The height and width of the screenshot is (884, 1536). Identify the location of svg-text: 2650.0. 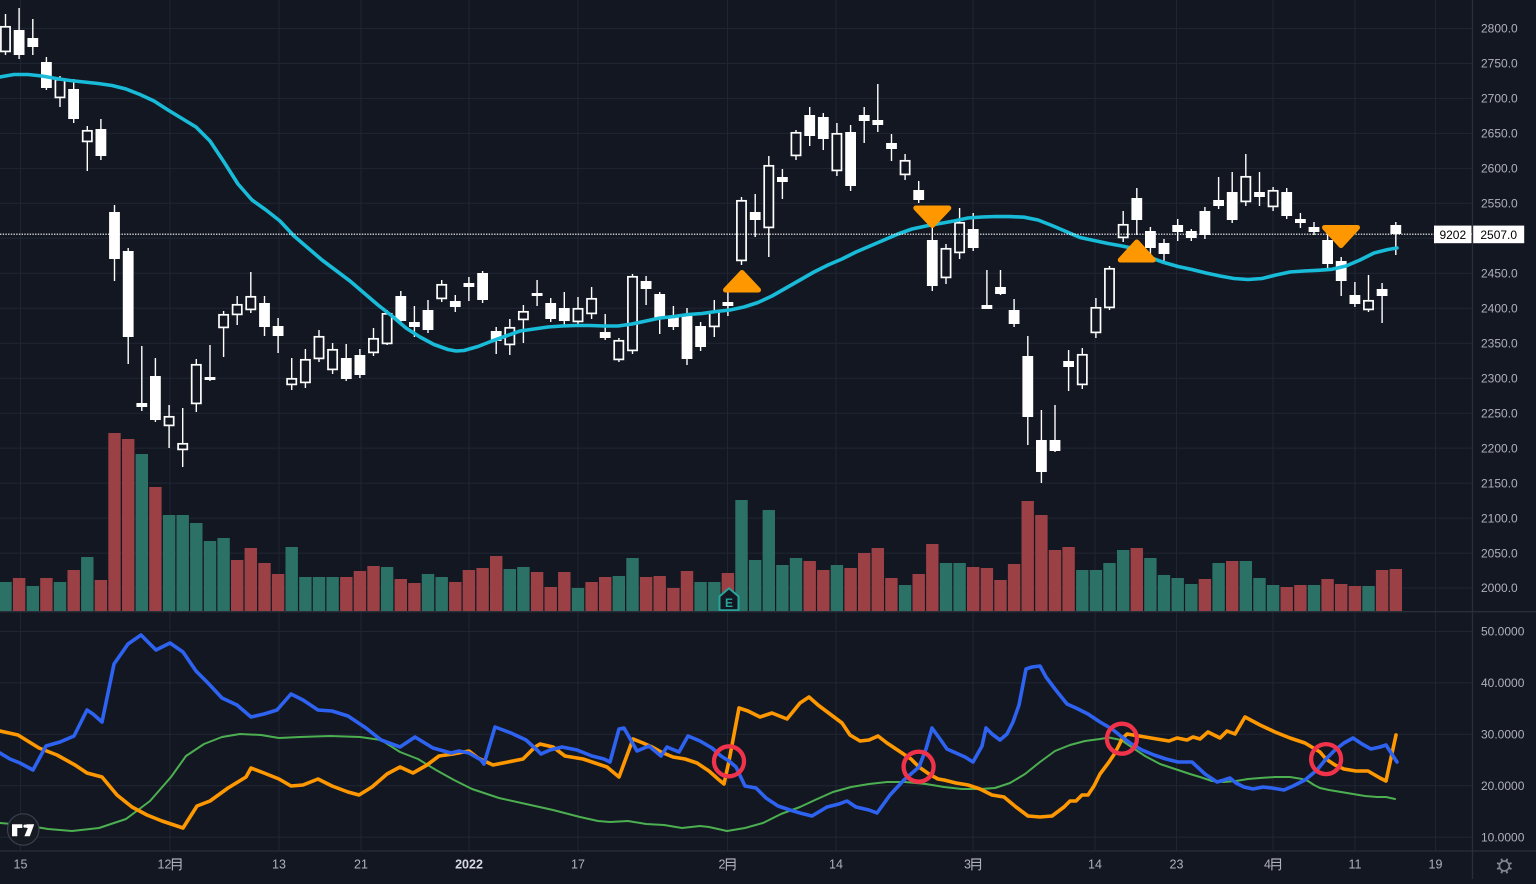
(1499, 134).